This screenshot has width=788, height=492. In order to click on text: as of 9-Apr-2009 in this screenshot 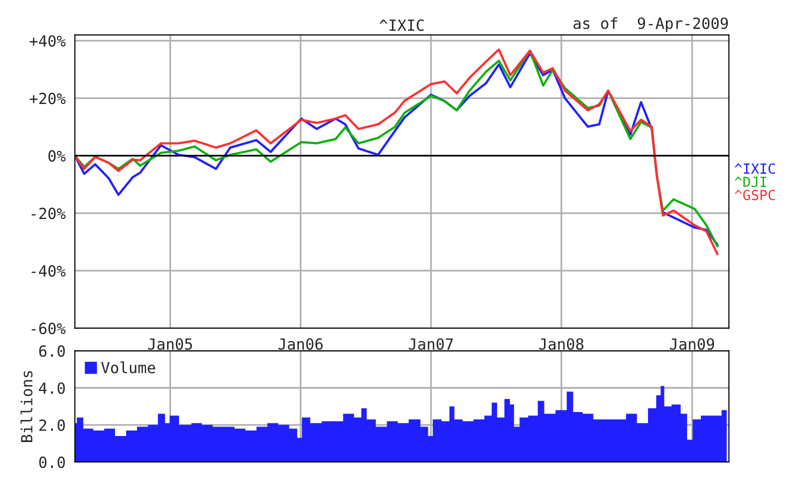, I will do `click(651, 24)`.